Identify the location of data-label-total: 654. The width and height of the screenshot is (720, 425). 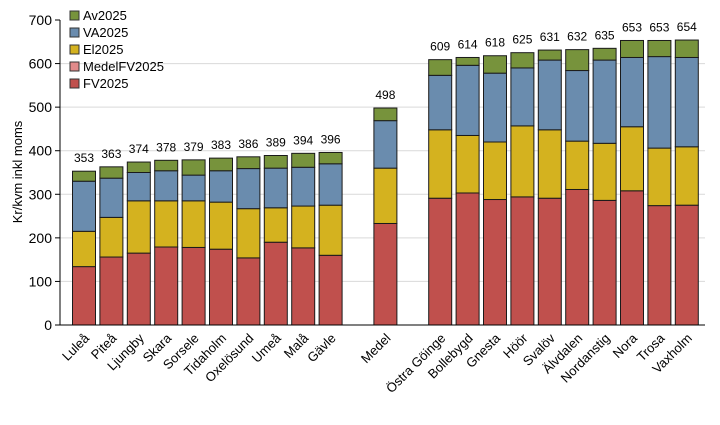
(687, 27).